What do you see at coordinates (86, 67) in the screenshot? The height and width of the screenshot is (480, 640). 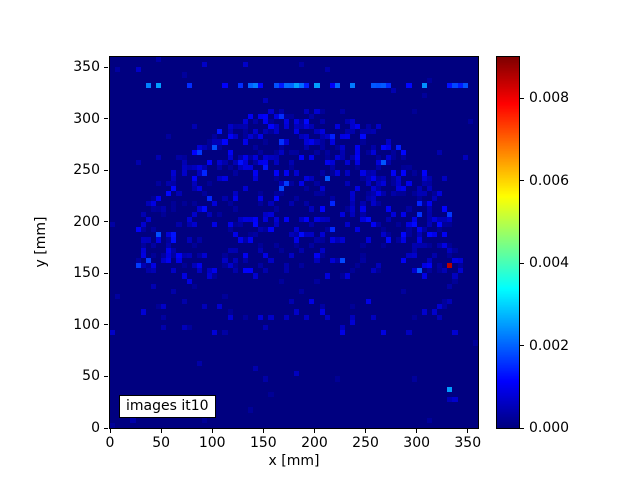 I see `y-tick-label: 350` at bounding box center [86, 67].